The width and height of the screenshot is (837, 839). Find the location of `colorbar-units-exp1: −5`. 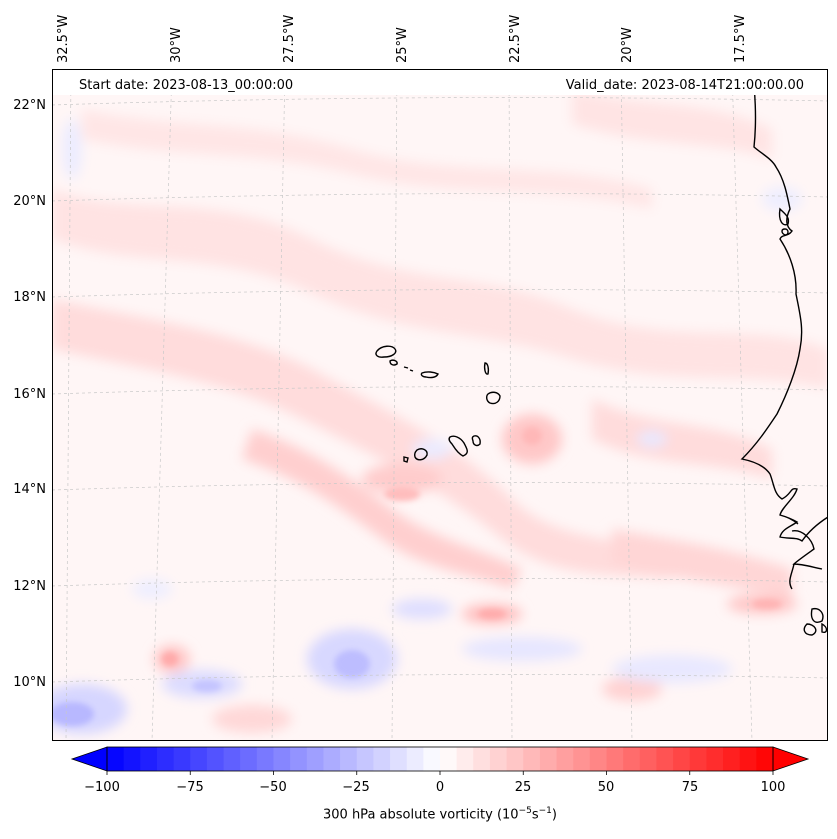

colorbar-units-exp1: −5 is located at coordinates (525, 811).